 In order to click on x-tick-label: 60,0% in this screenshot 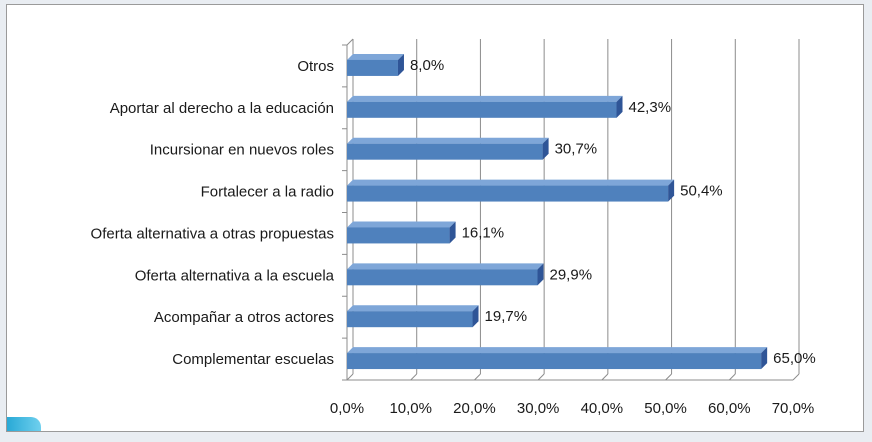, I will do `click(729, 408)`.